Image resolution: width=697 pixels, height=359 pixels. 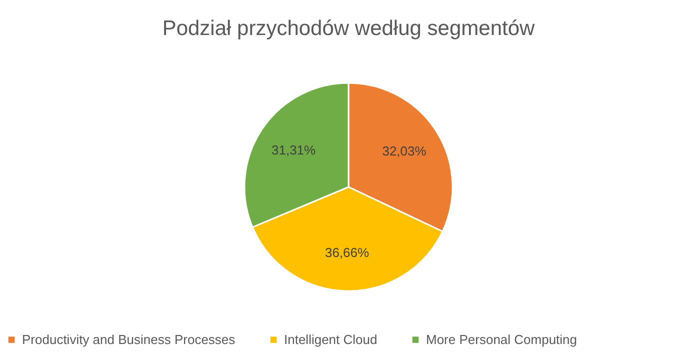 What do you see at coordinates (502, 339) in the screenshot?
I see `legend-label: More Personal Computing` at bounding box center [502, 339].